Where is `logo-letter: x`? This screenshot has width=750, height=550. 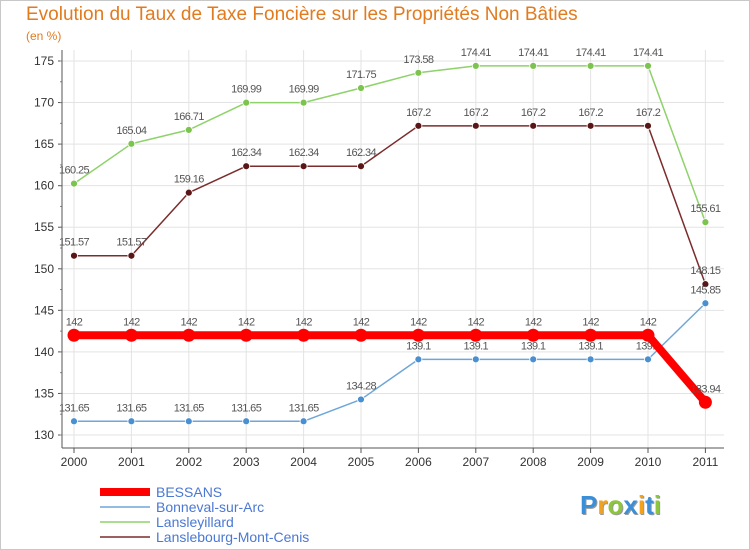
logo-letter: x is located at coordinates (630, 505).